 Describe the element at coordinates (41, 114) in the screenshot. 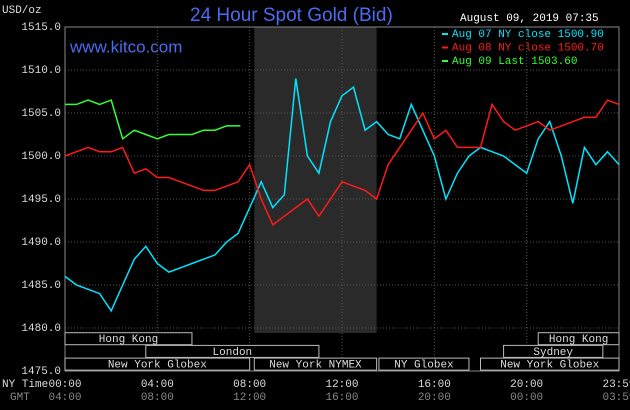

I see `y-tick-label: 1505.0` at that location.